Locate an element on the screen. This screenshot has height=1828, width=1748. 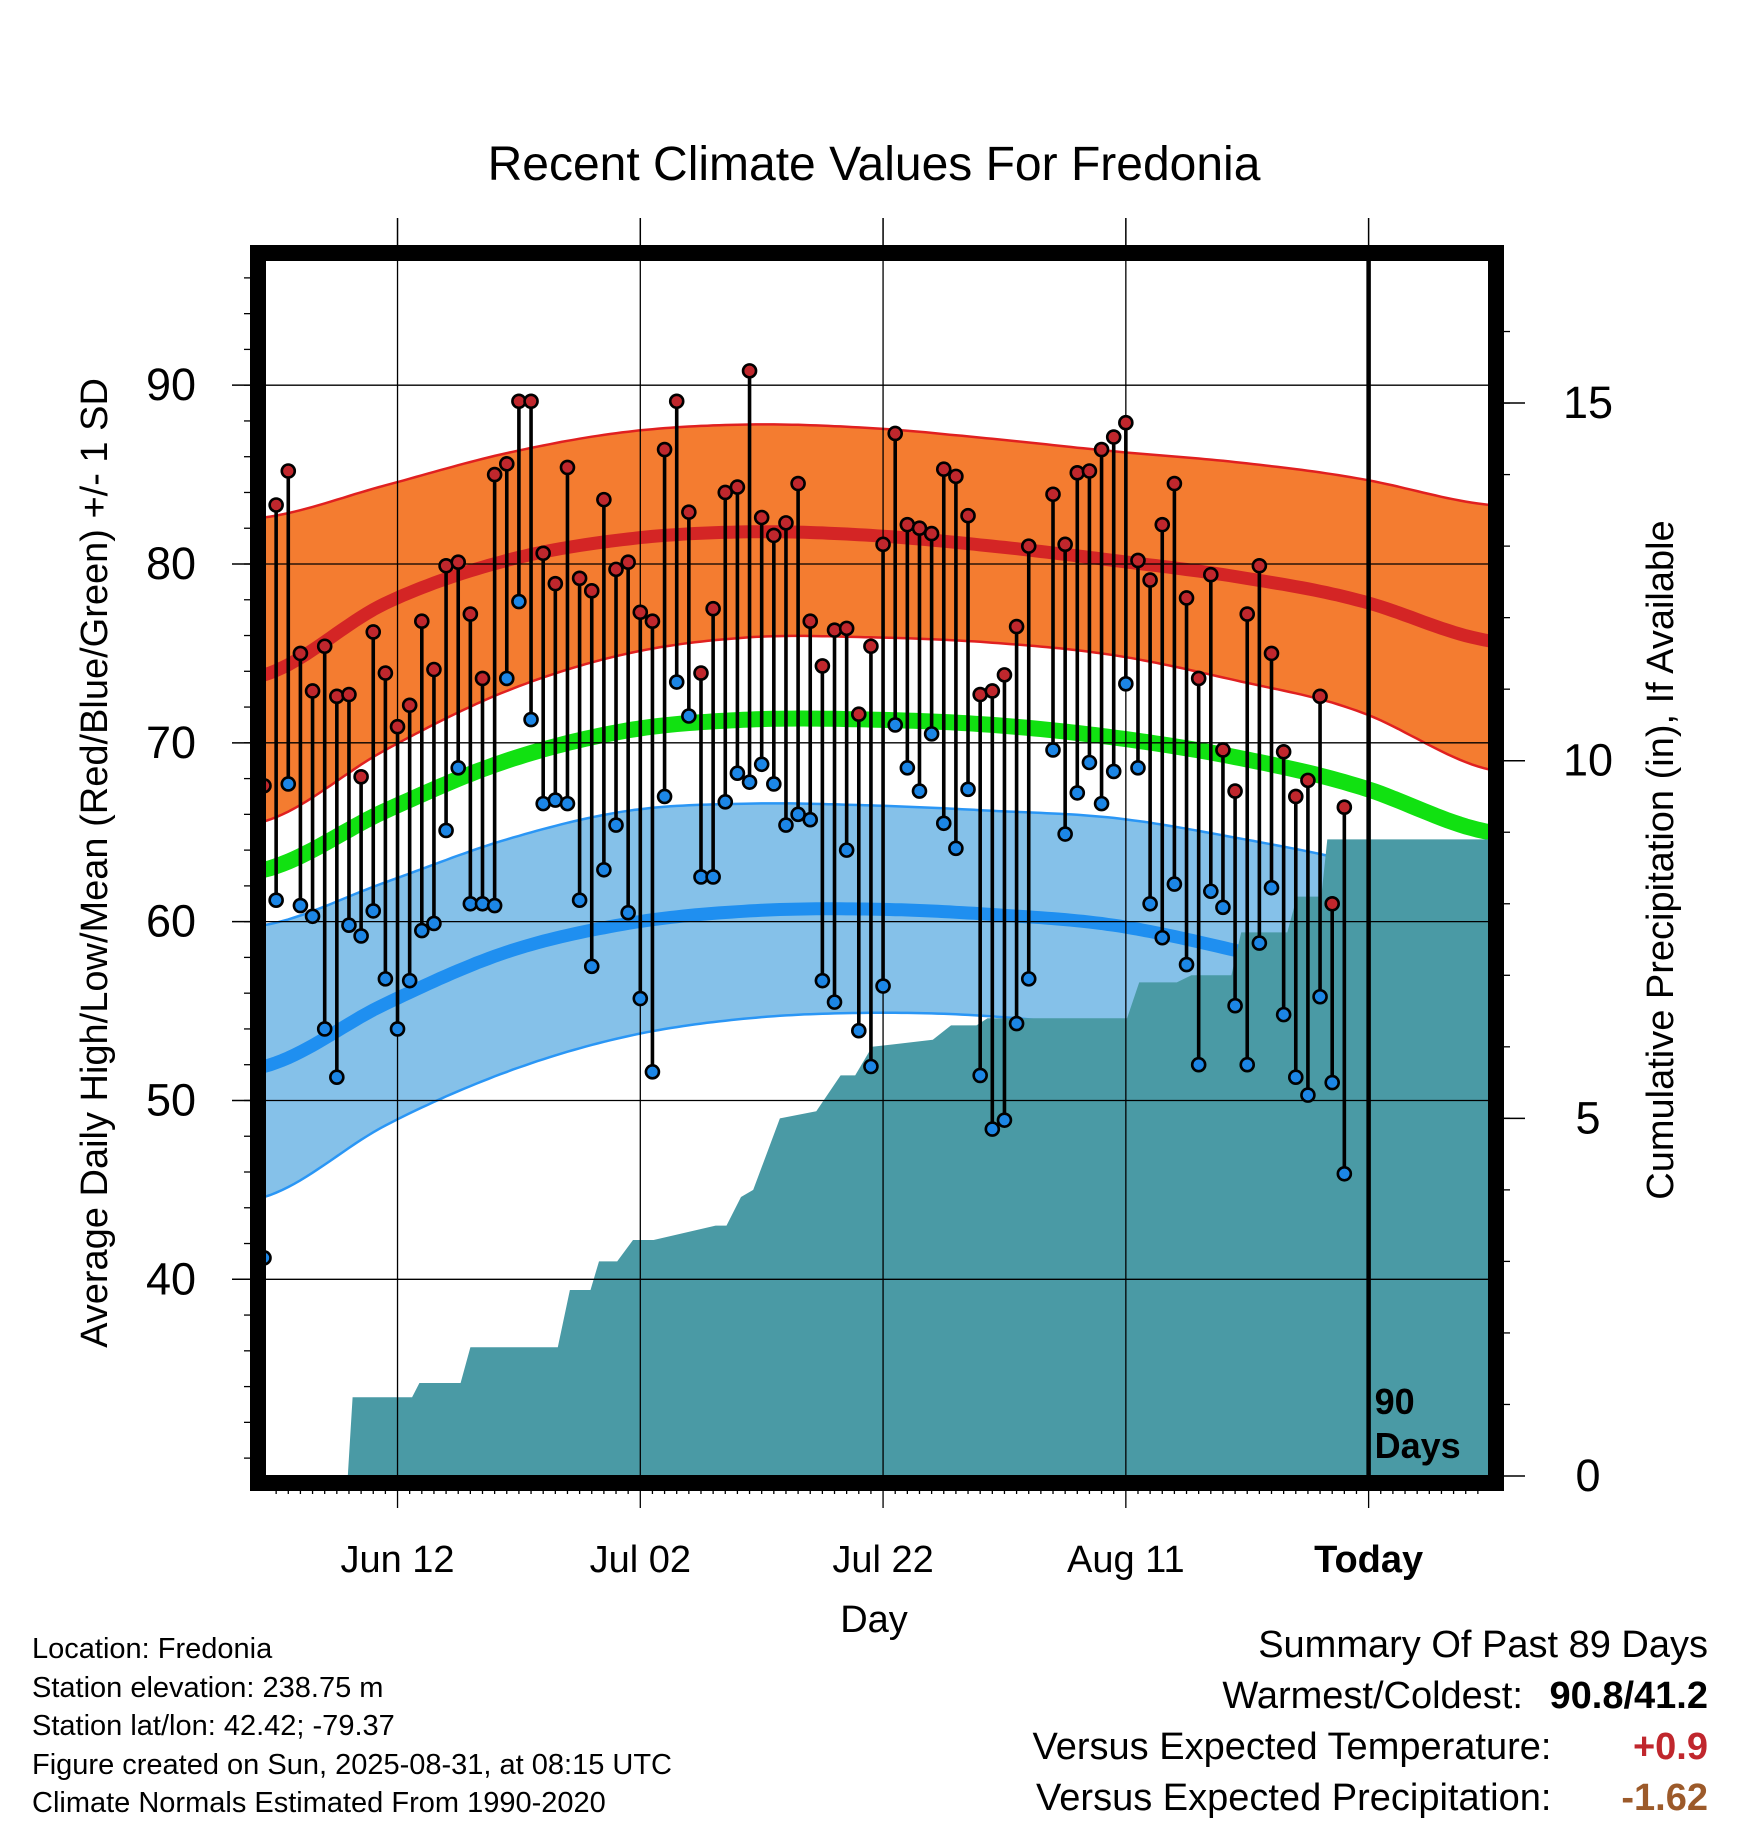
x-tick-label: Jun 12 is located at coordinates (397, 1560).